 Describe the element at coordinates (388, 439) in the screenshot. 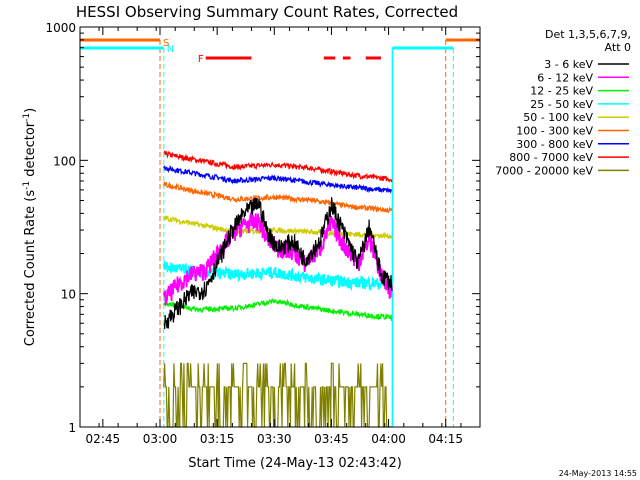

I see `x-tick-label-5: 04:00` at that location.